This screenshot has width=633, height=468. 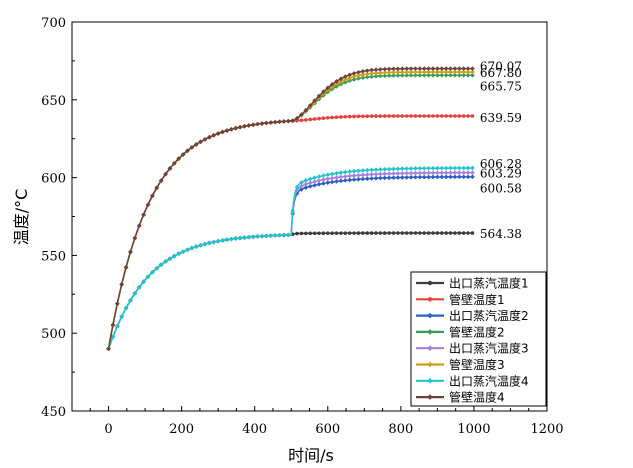 I want to click on y-tick-label: 450, so click(x=53, y=412).